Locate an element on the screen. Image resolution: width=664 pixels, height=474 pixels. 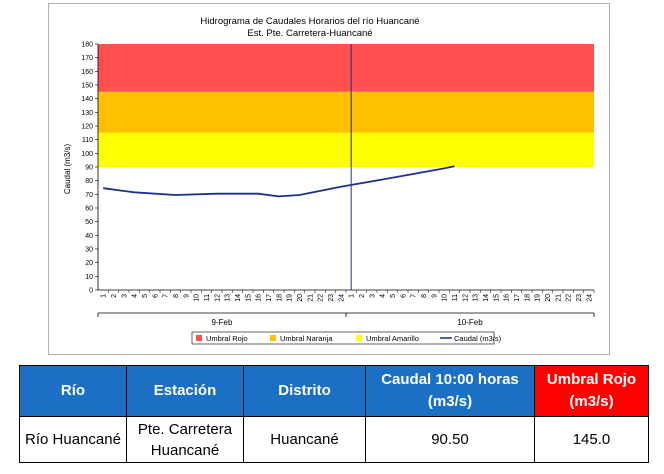
header-distrito: Distrito is located at coordinates (304, 391).